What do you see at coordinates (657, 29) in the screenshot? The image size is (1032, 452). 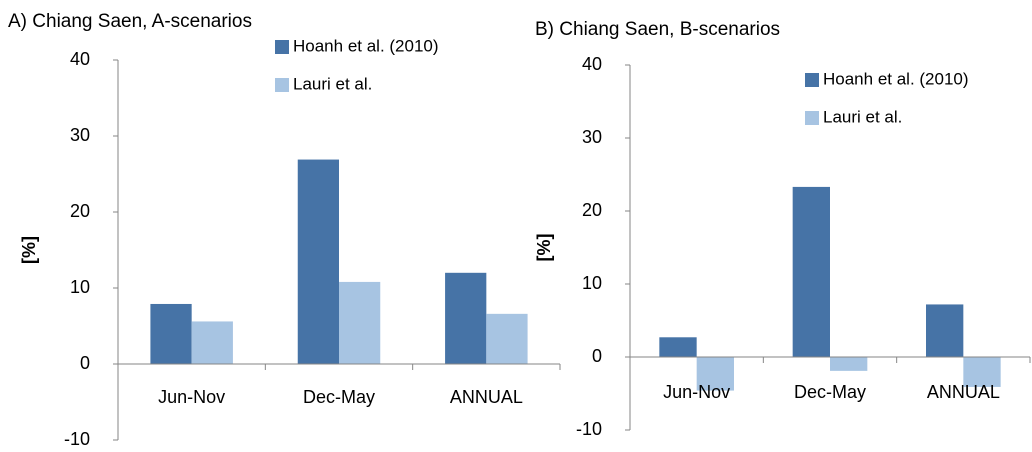 I see `chart-title: B) Chiang Saen, B-scenarios` at bounding box center [657, 29].